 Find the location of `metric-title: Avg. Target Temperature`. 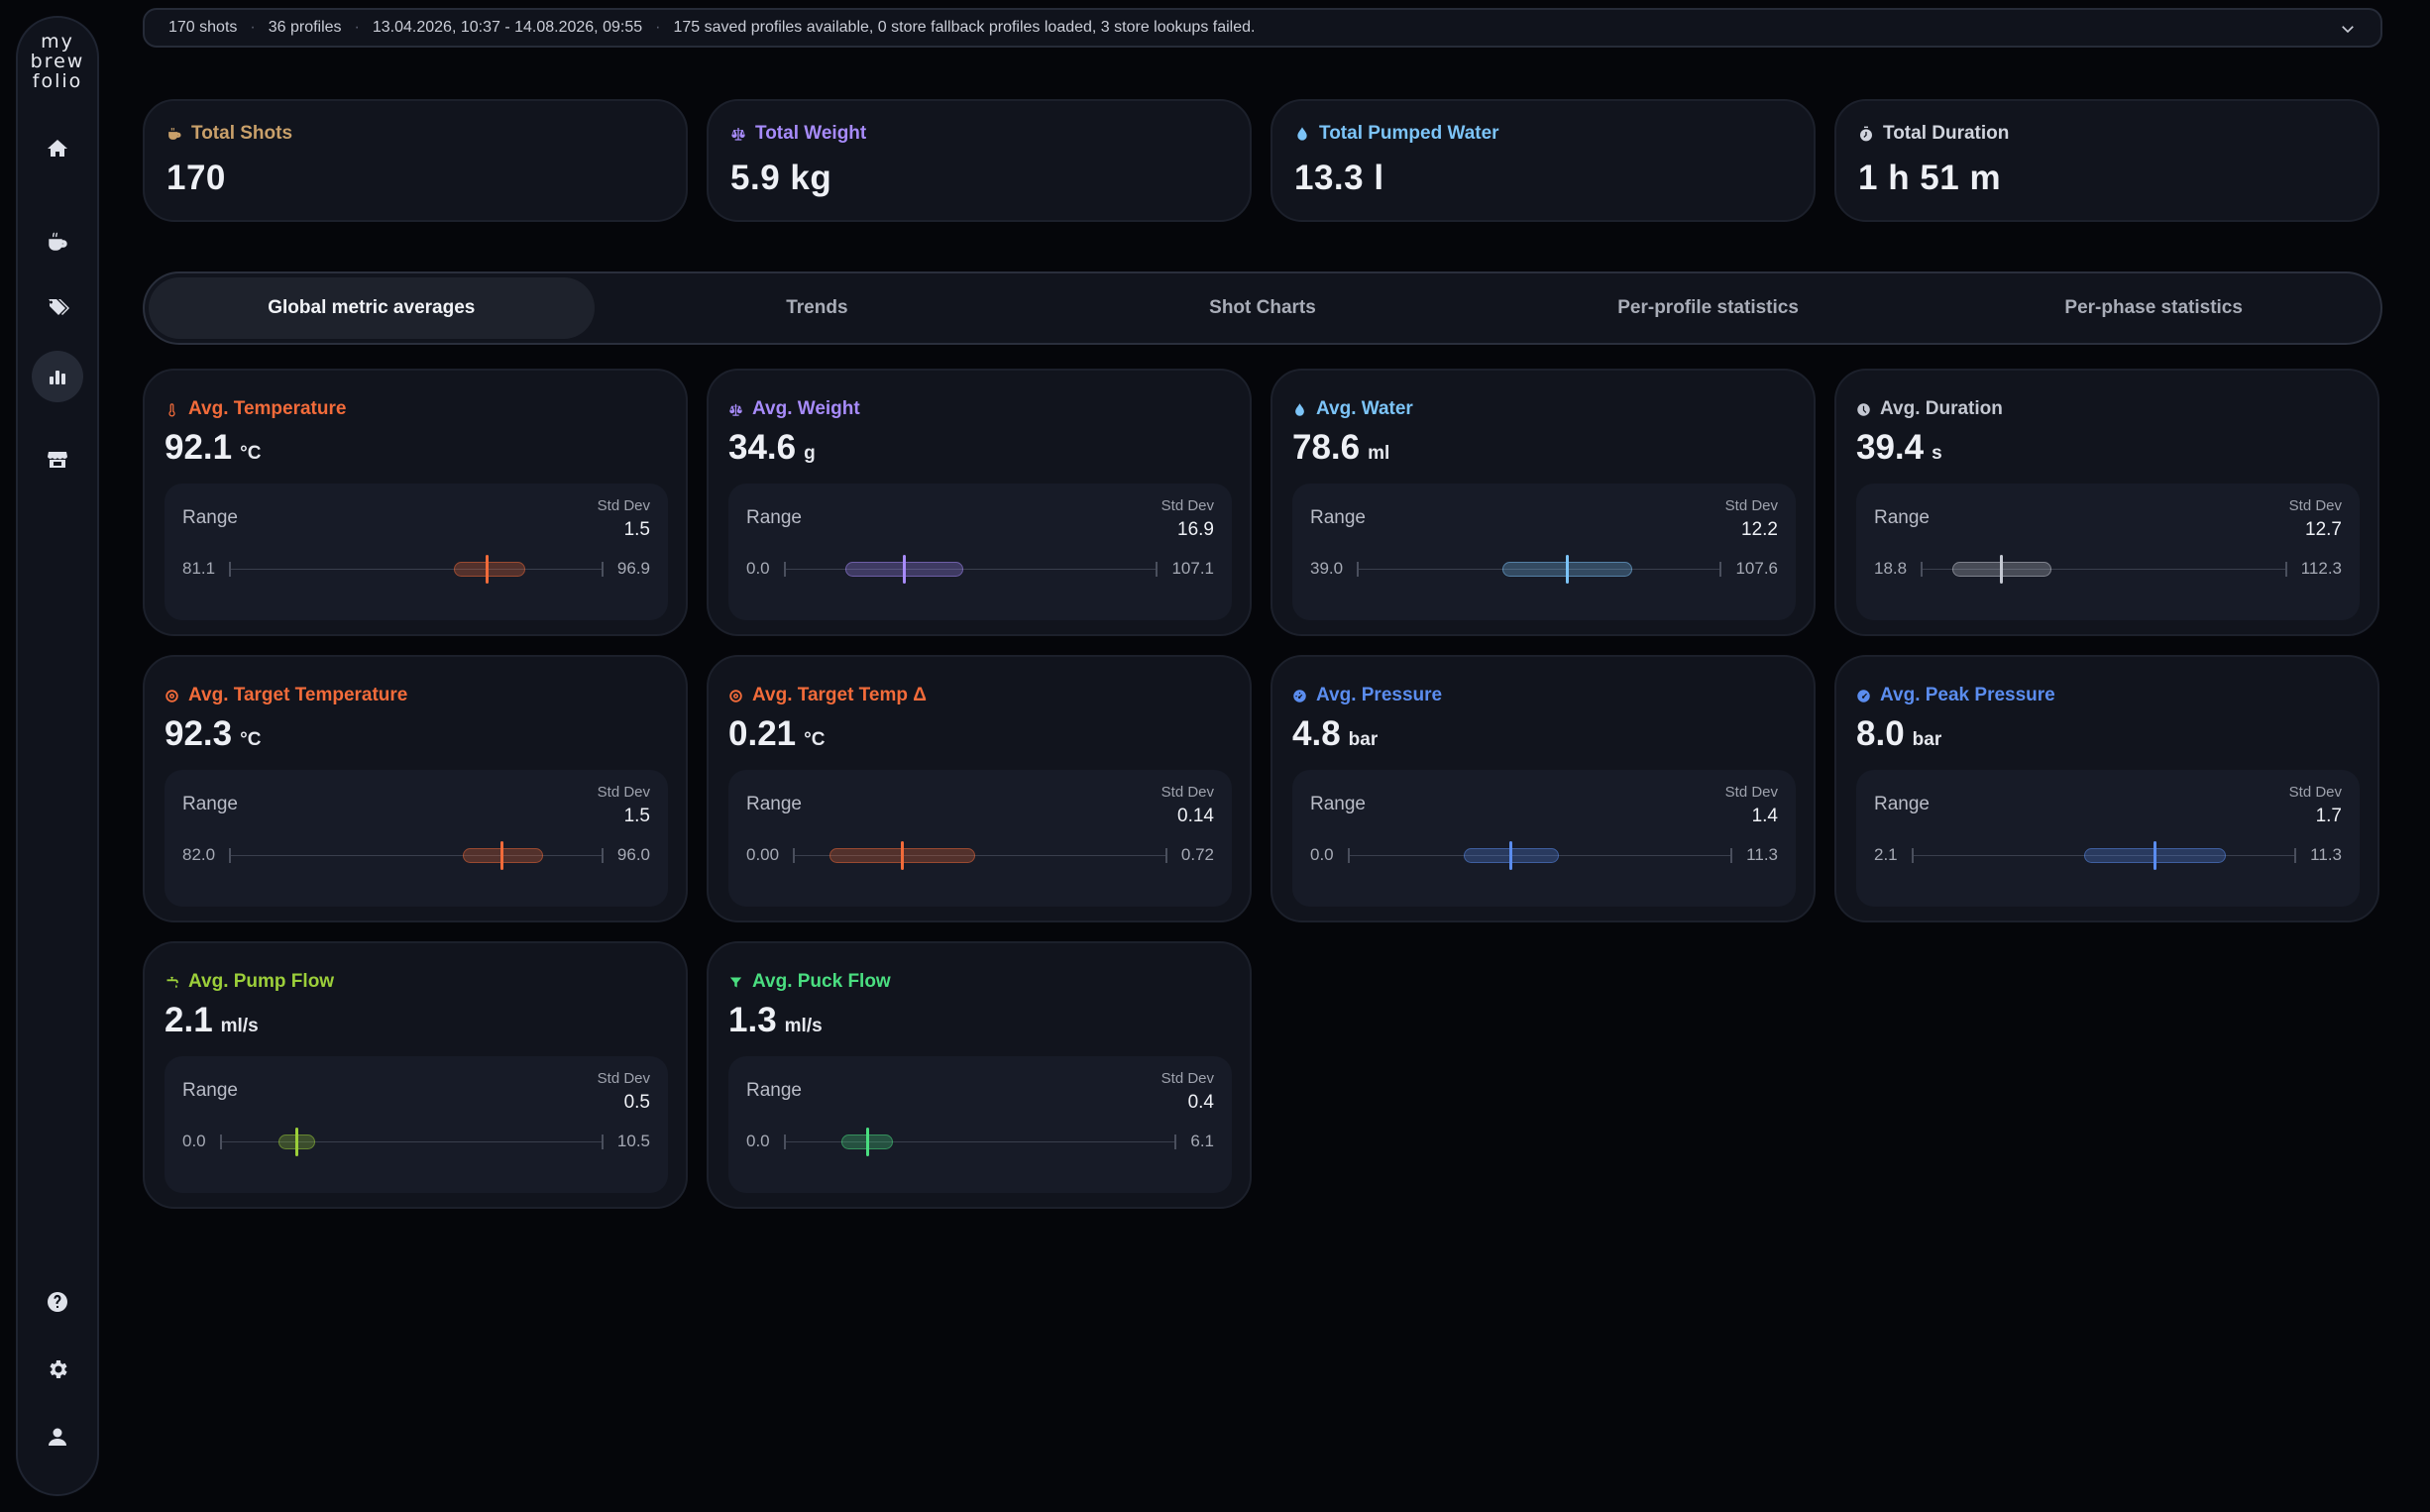

metric-title: Avg. Target Temperature is located at coordinates (286, 696).